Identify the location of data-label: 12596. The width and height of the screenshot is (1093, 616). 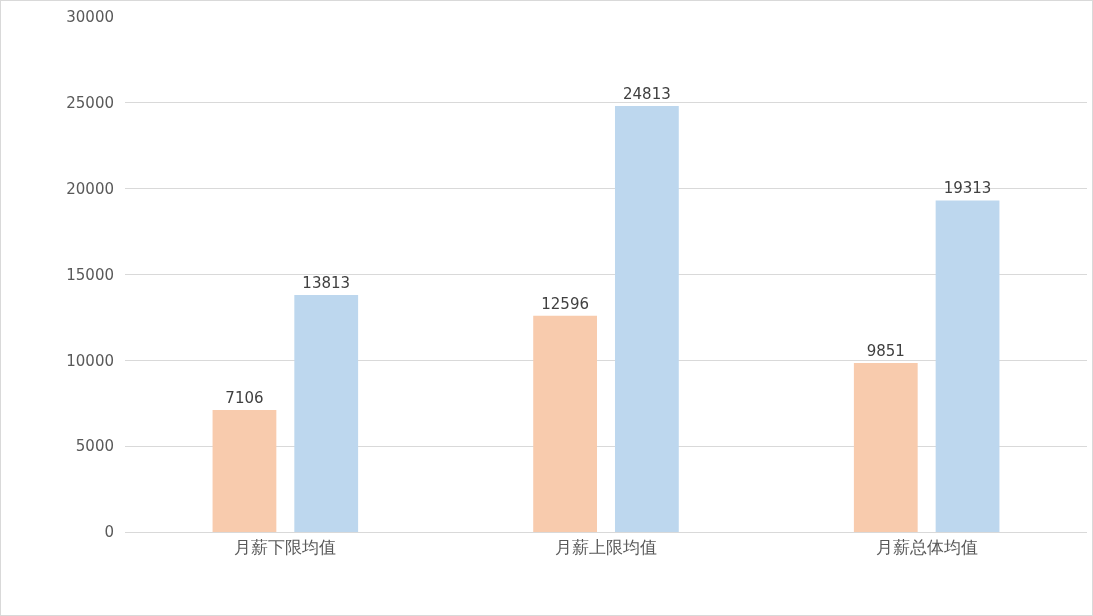
(565, 303).